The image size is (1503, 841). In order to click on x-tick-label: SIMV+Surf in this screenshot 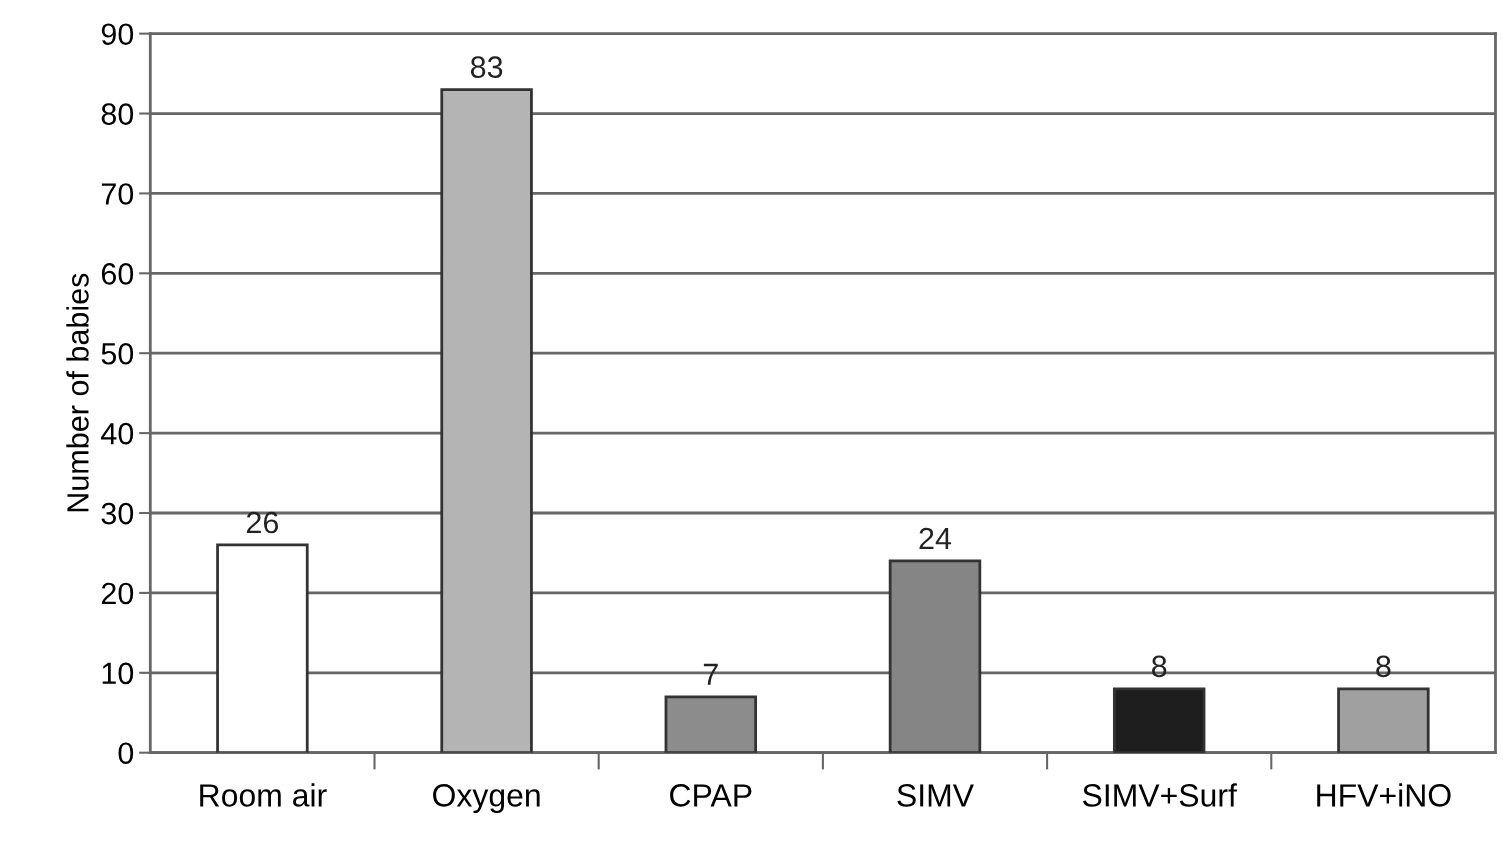, I will do `click(1159, 795)`.